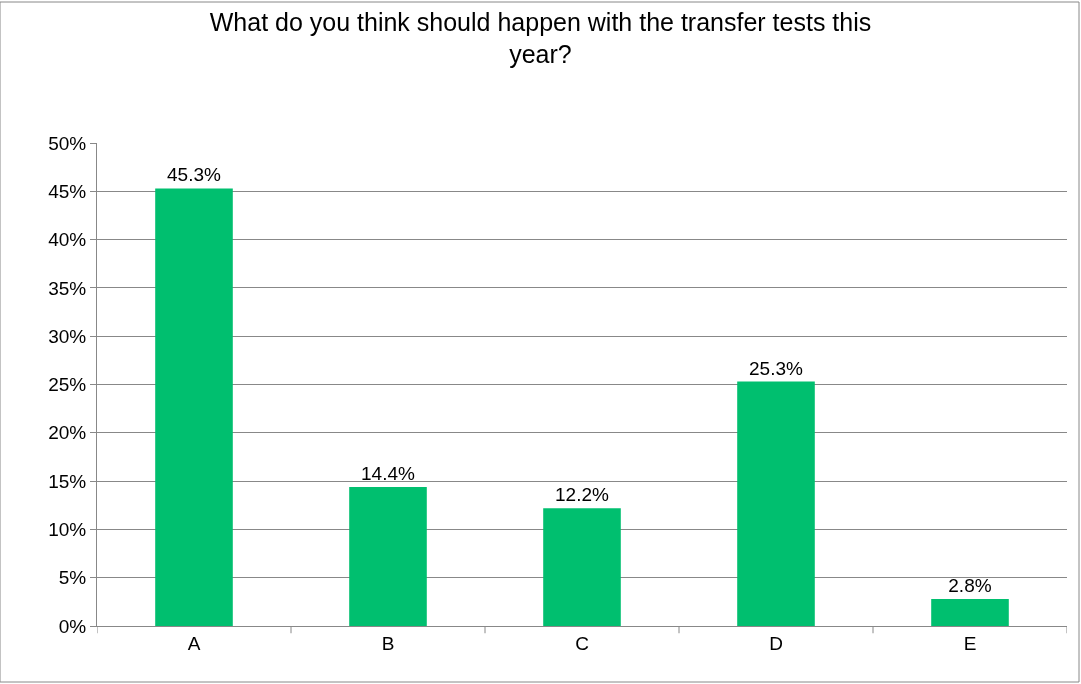  Describe the element at coordinates (67, 481) in the screenshot. I see `y-tick-label: 15%` at that location.